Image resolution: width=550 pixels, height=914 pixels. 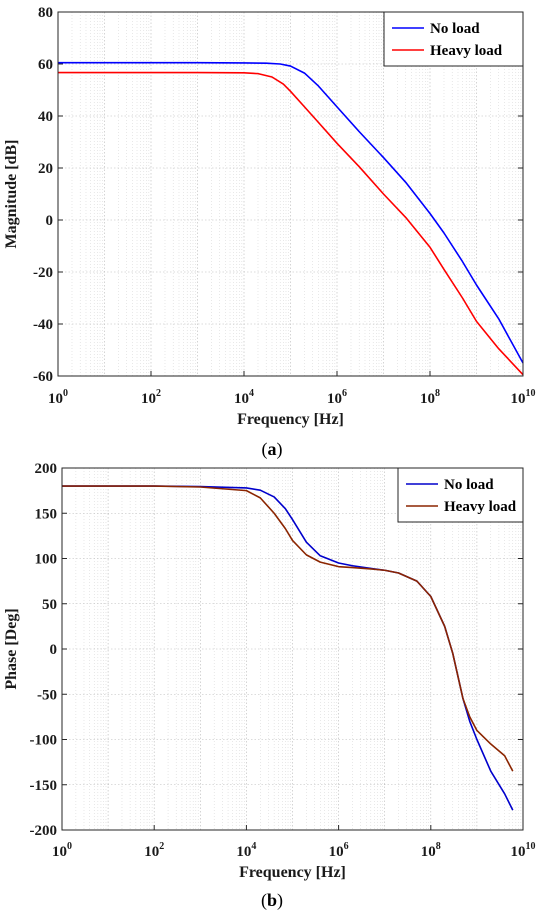 What do you see at coordinates (44, 786) in the screenshot?
I see `y-tick-label: -150` at bounding box center [44, 786].